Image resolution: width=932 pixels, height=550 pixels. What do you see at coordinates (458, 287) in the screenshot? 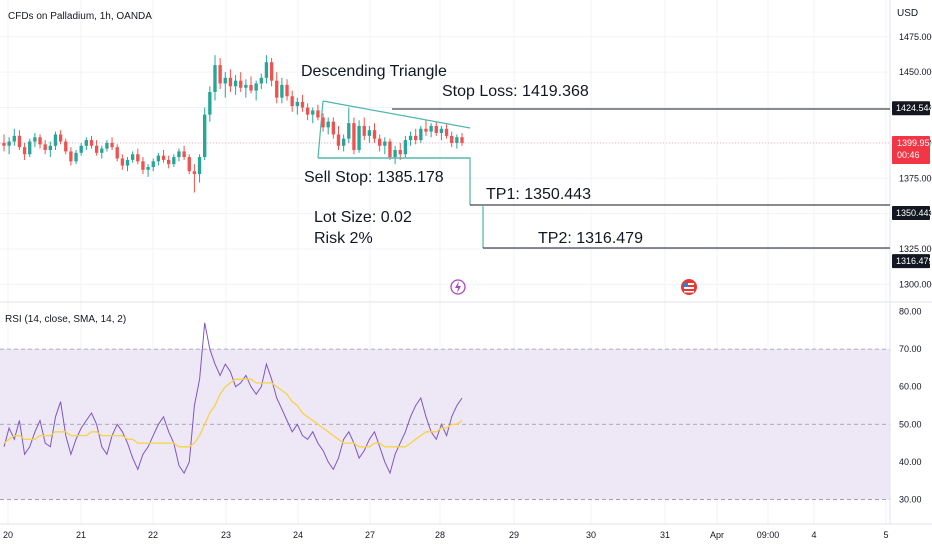
I see `lightning-event-icon` at bounding box center [458, 287].